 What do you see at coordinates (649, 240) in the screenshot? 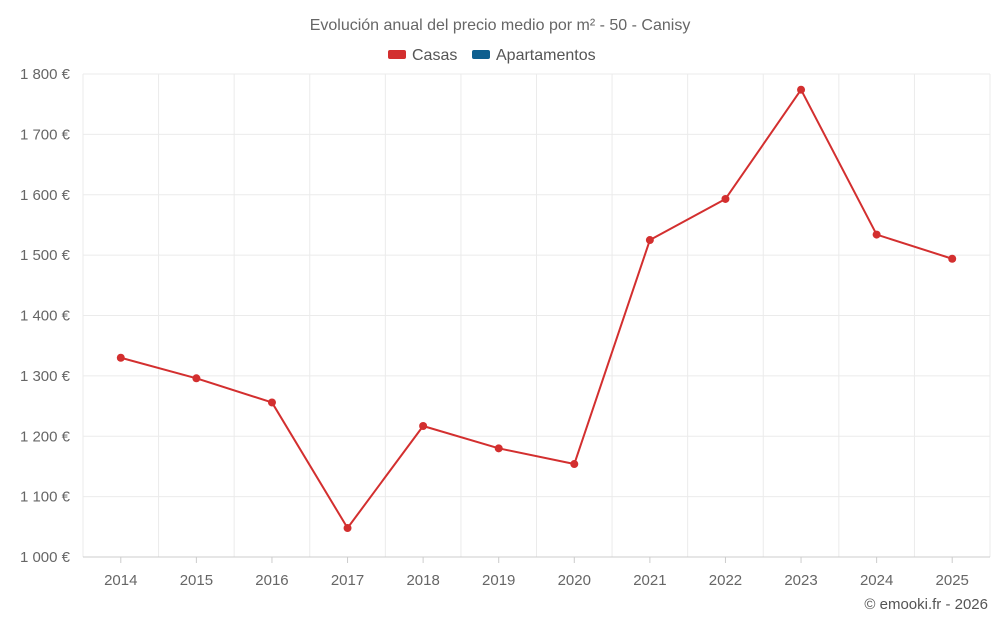
I see `data-point-casas-2021` at bounding box center [649, 240].